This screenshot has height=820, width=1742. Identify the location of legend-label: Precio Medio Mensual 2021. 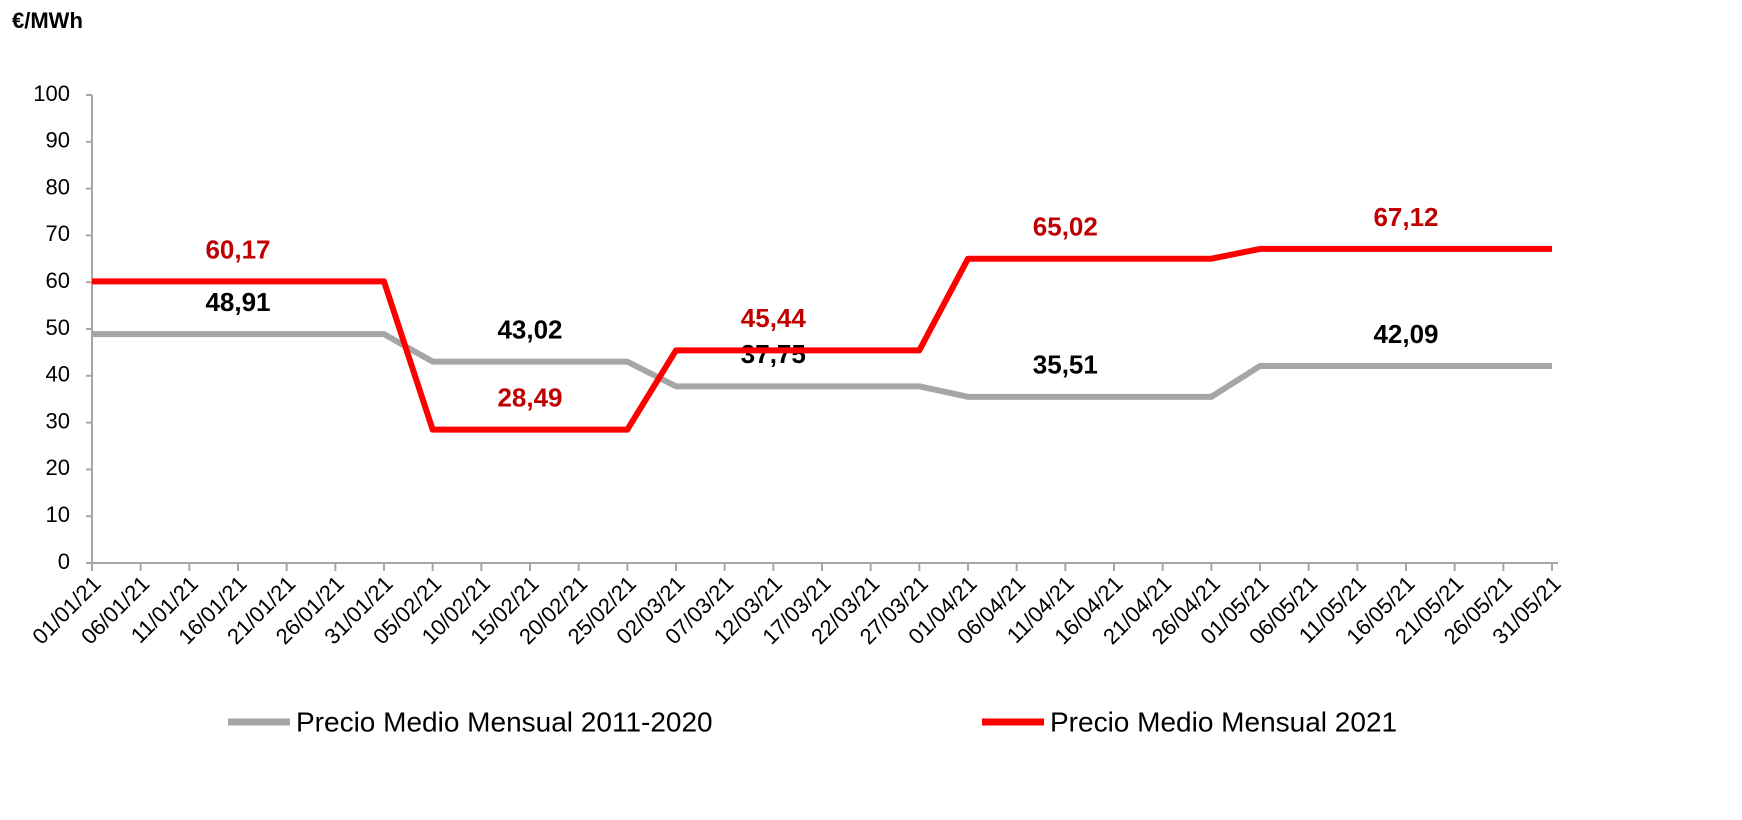
(1223, 721).